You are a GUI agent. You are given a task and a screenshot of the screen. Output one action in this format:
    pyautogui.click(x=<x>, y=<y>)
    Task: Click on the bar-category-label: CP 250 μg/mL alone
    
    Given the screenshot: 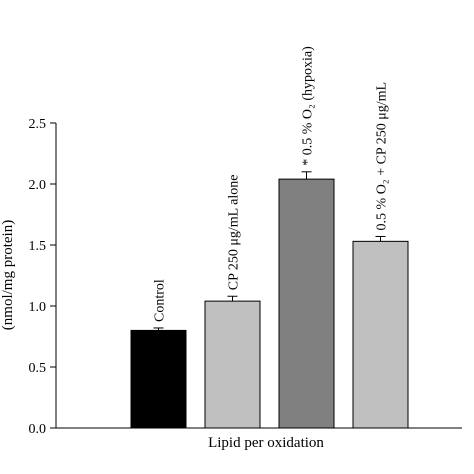 What is the action you would take?
    pyautogui.click(x=234, y=232)
    